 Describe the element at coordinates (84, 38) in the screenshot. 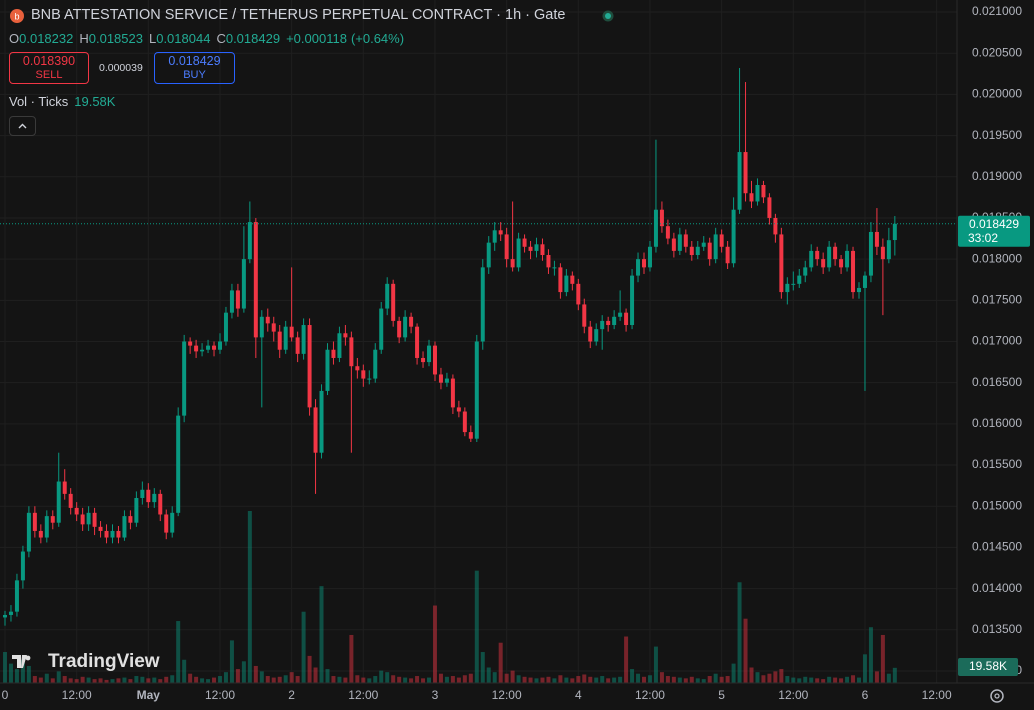

I see `ohlc-label: H` at that location.